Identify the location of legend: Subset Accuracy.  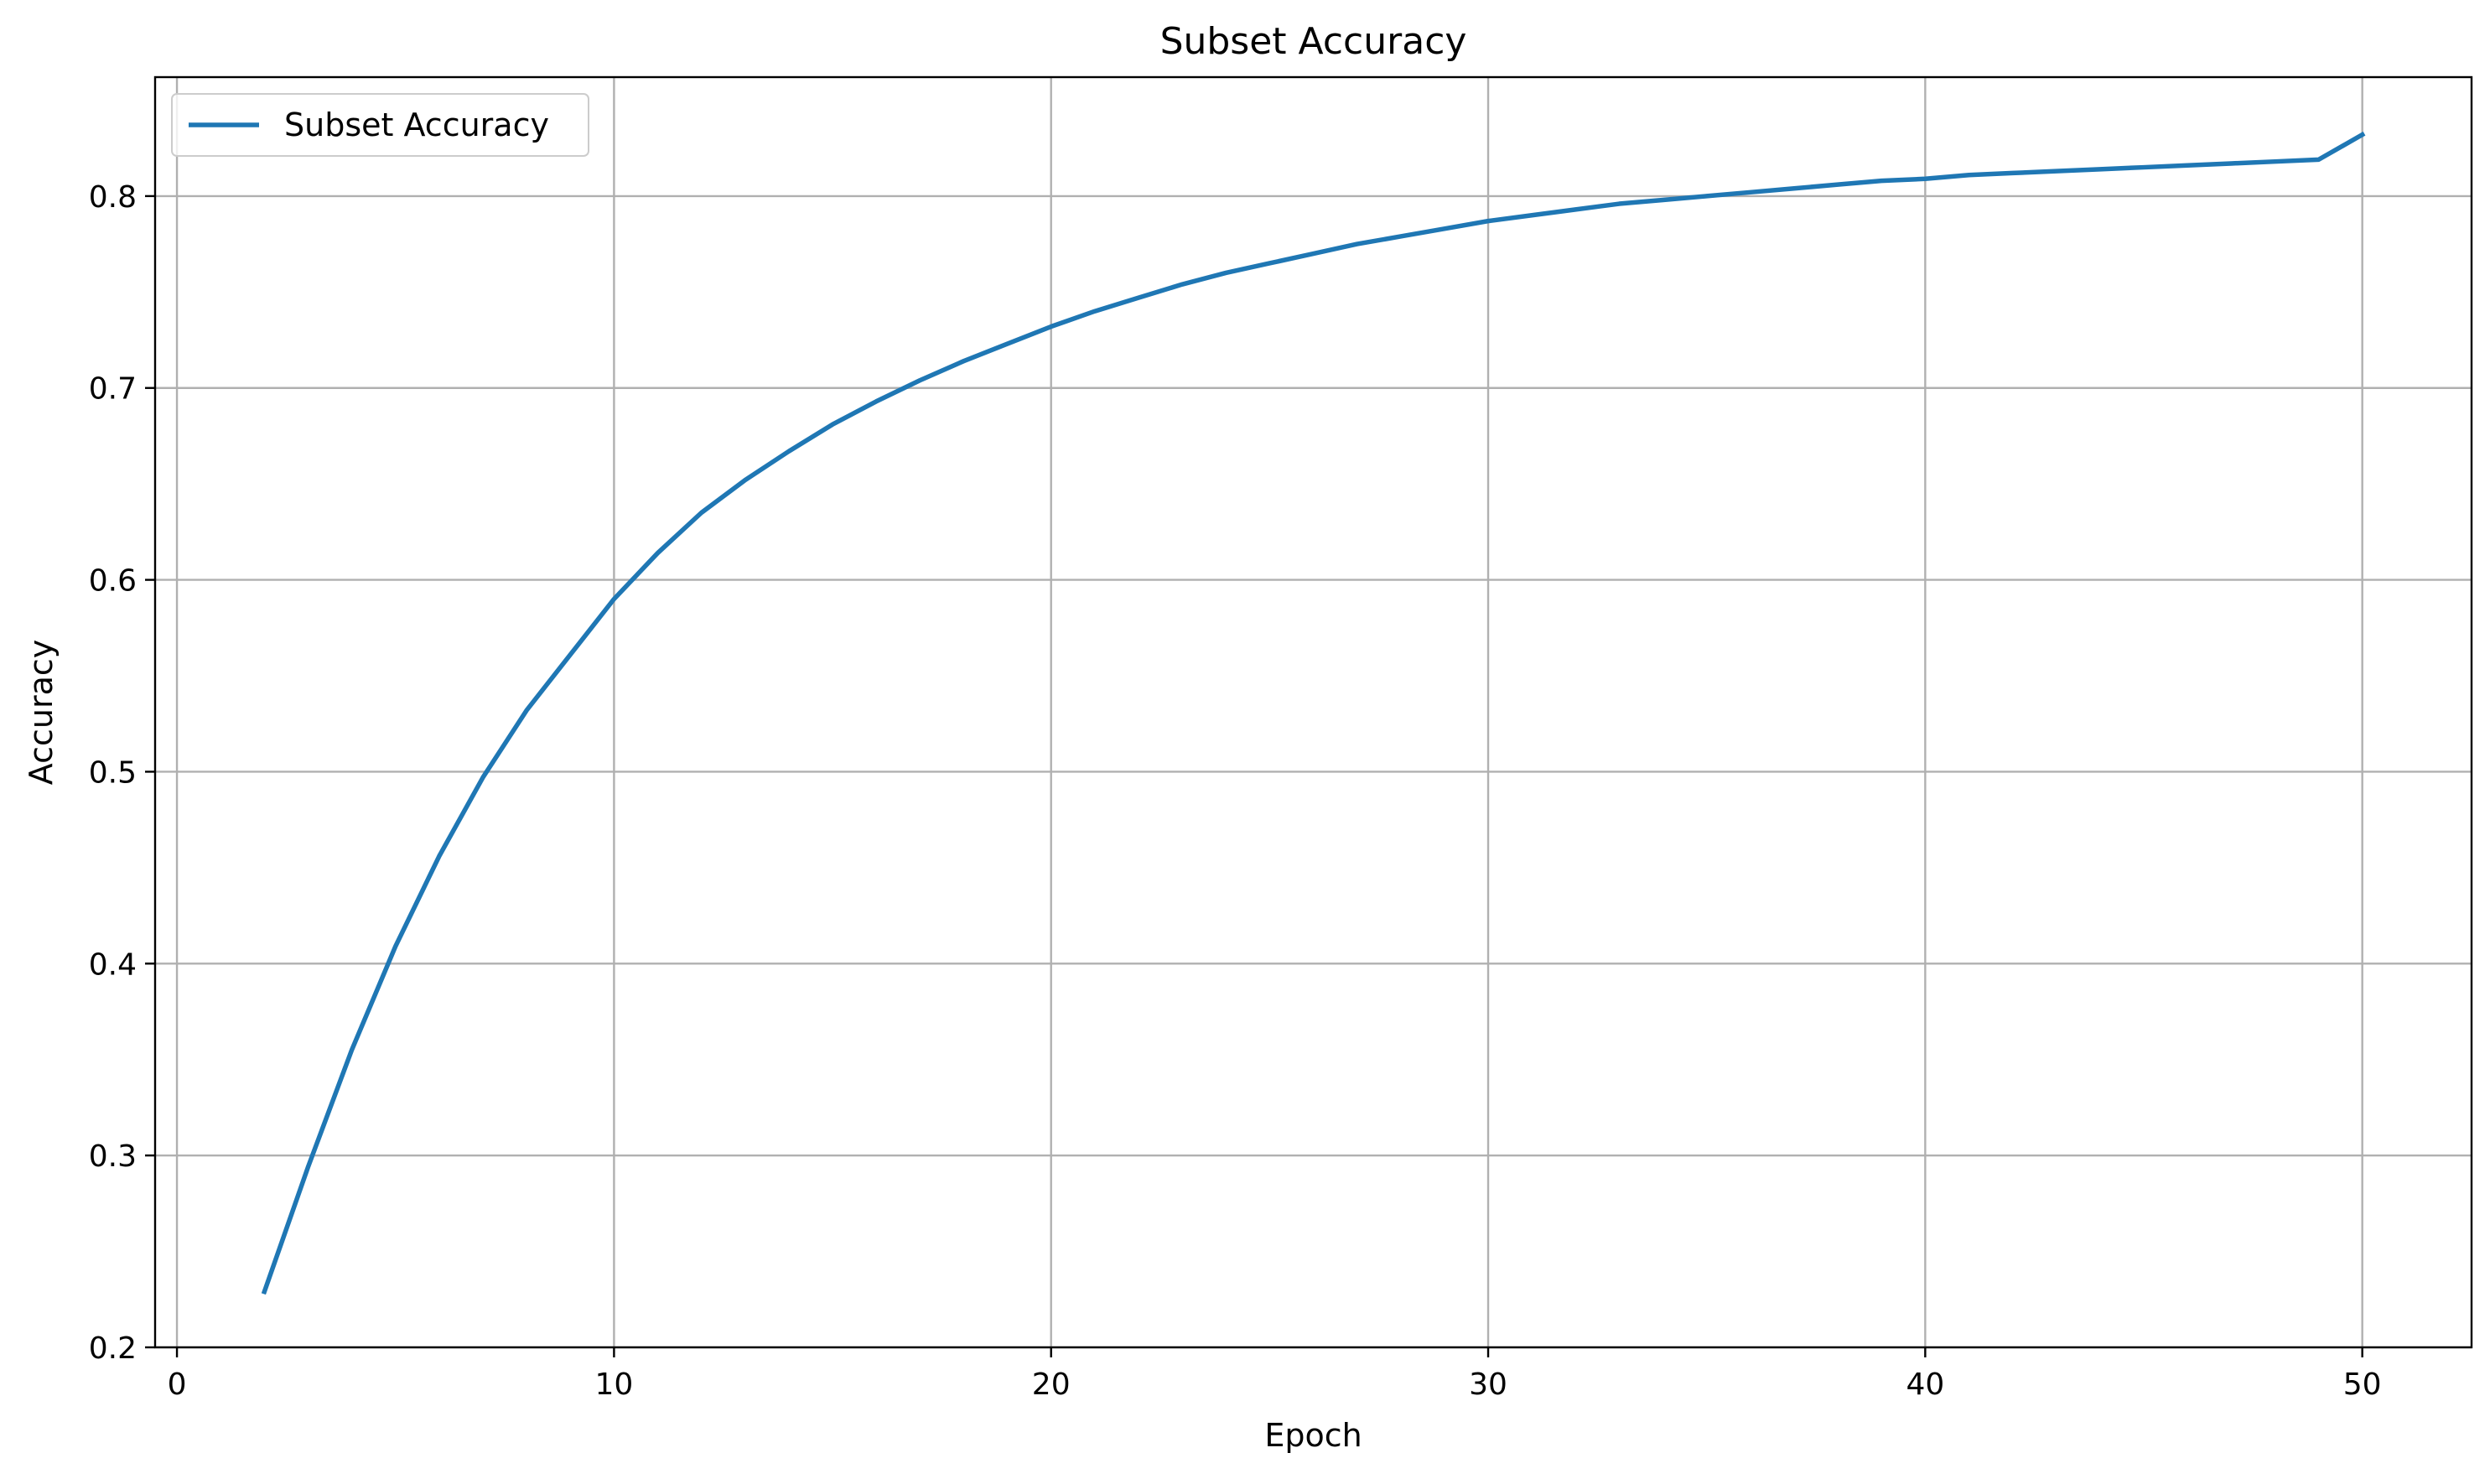
(380, 125).